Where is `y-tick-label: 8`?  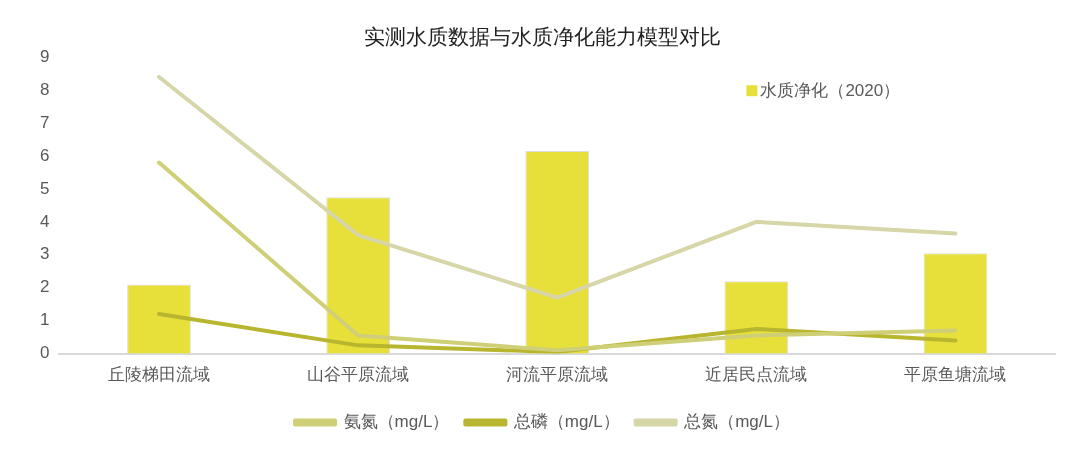
y-tick-label: 8 is located at coordinates (44, 89).